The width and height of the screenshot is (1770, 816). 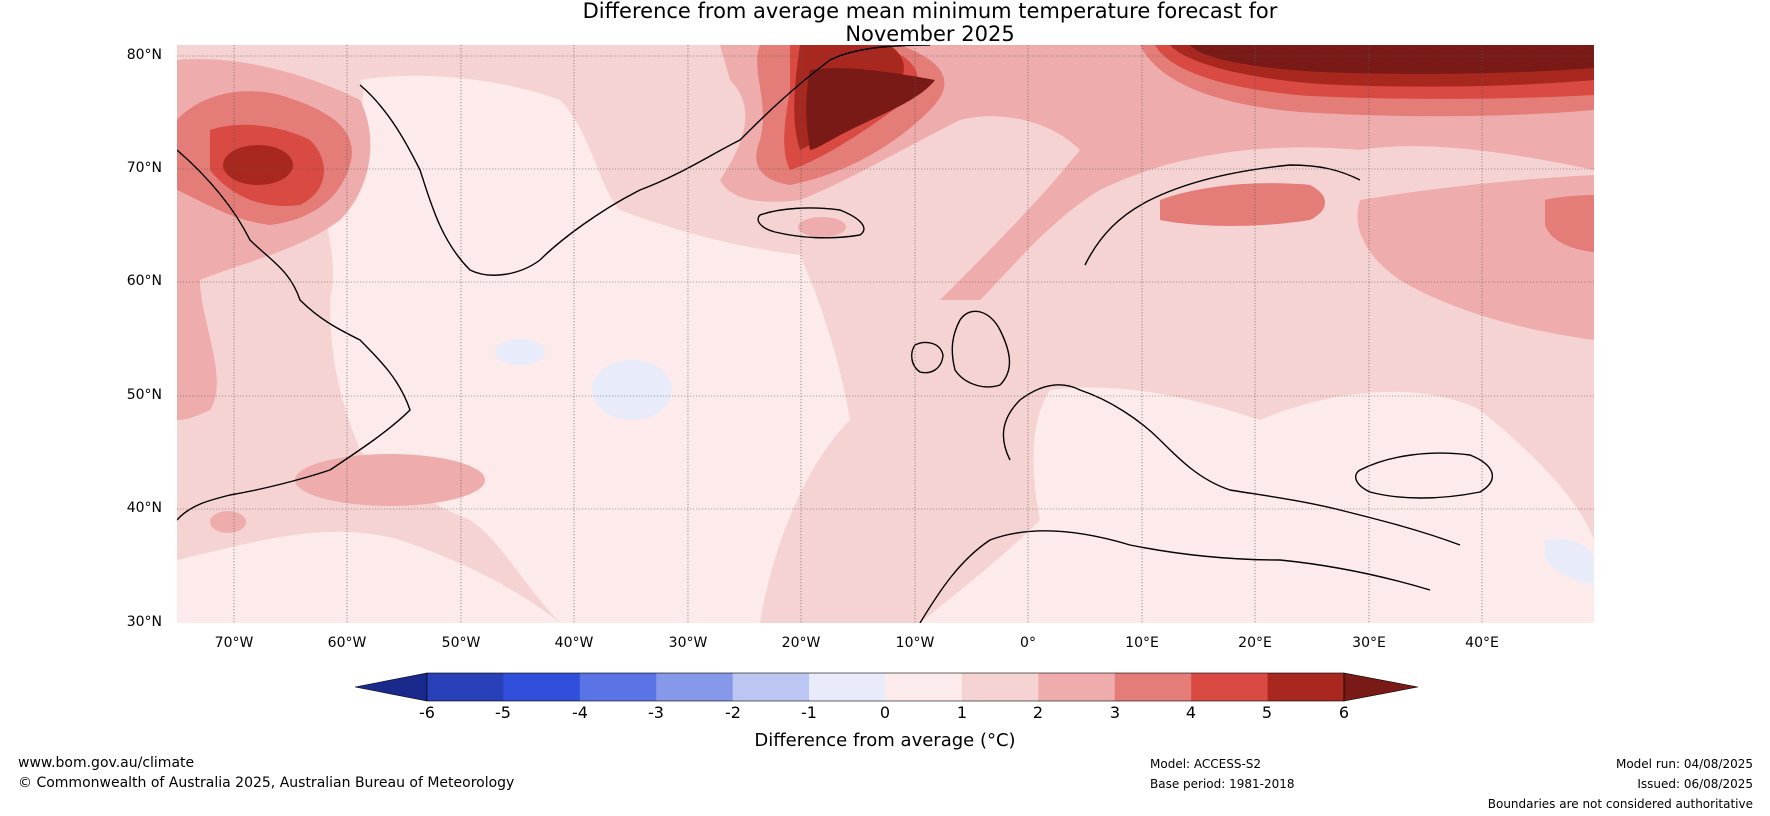 What do you see at coordinates (347, 643) in the screenshot?
I see `lon-label-60w: 60°W` at bounding box center [347, 643].